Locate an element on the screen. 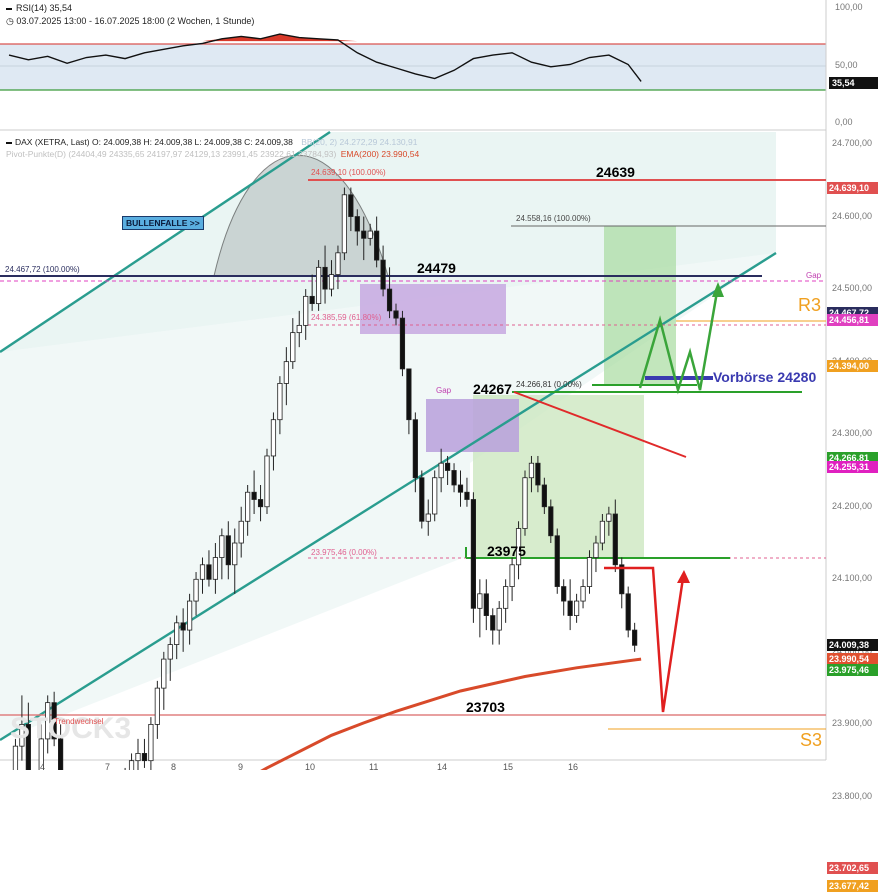 Image resolution: width=878 pixels, height=892 pixels. price-tag: 23.975,46 is located at coordinates (852, 669).